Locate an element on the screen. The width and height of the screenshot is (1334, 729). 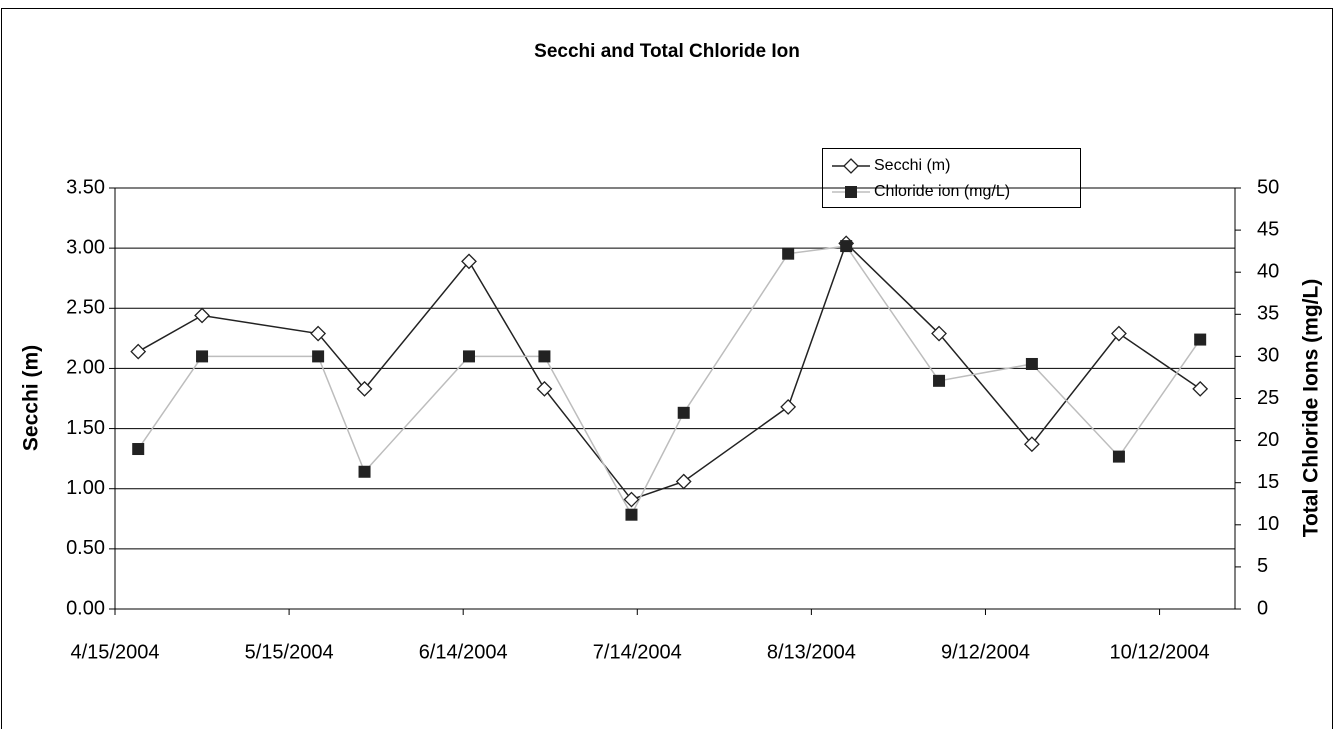
y2-tick-label: 30 is located at coordinates (1268, 356).